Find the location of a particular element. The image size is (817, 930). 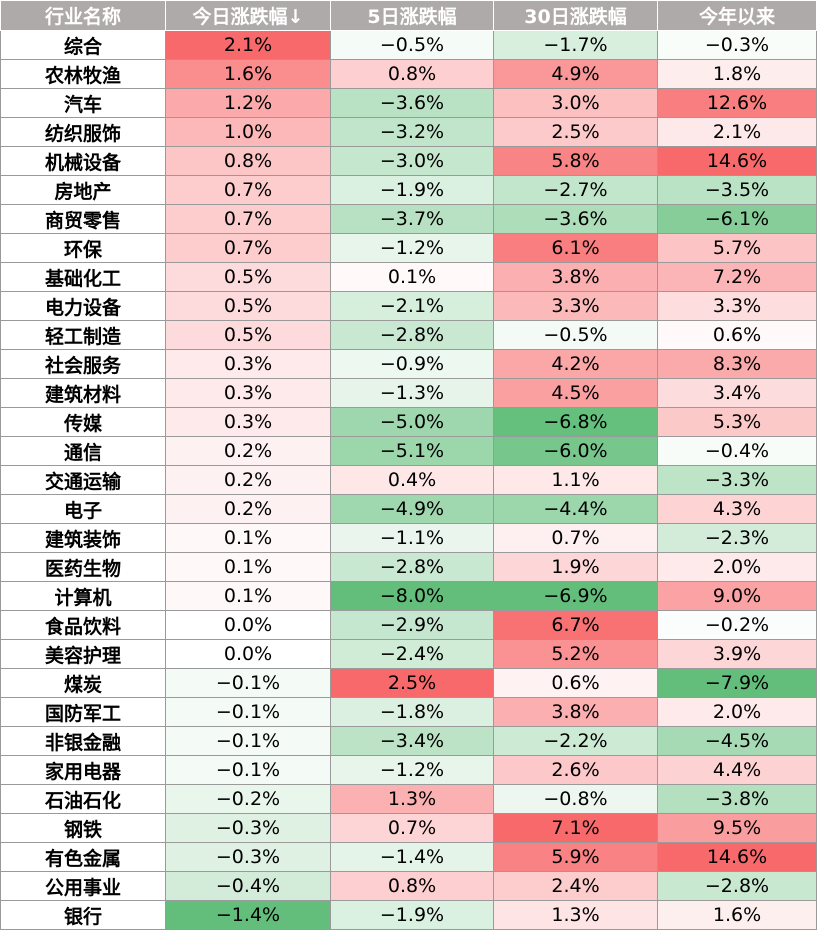

table-row: 房地产 0.7% −1.9% −2.7% −3.5% is located at coordinates (408, 190).